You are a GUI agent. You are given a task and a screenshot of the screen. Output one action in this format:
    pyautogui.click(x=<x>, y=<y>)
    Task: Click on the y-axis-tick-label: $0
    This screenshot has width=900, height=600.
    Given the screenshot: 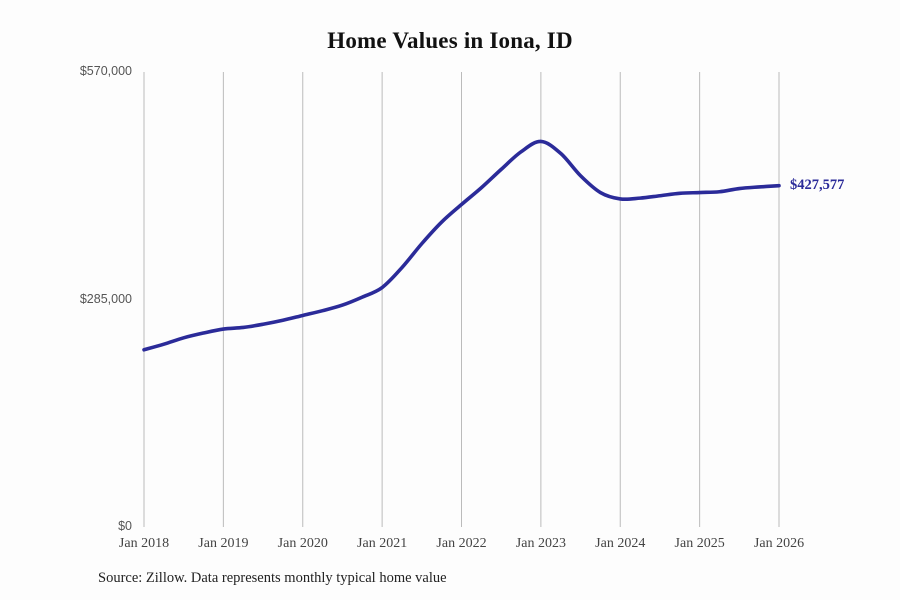 What is the action you would take?
    pyautogui.click(x=125, y=526)
    